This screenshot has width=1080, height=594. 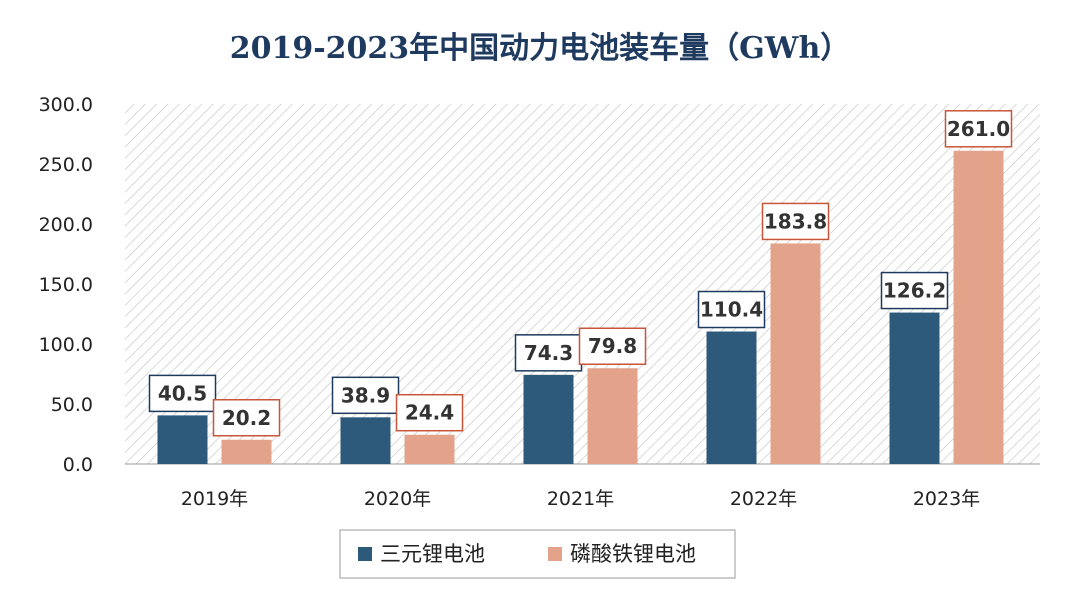 I want to click on x-tick-label: 2021年, so click(x=580, y=499).